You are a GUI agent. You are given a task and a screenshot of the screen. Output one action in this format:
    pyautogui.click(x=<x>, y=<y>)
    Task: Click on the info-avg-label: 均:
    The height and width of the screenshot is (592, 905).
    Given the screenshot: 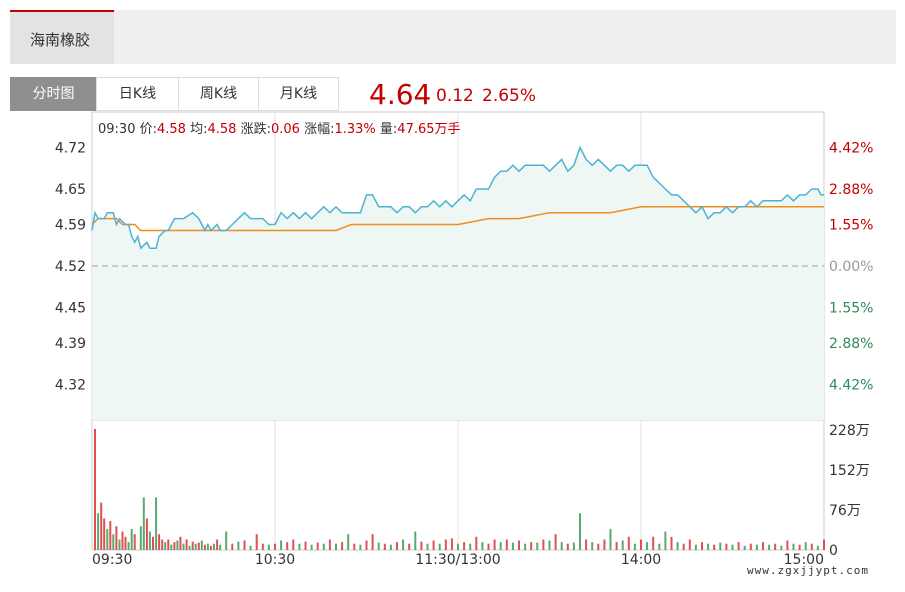 What is the action you would take?
    pyautogui.click(x=199, y=129)
    